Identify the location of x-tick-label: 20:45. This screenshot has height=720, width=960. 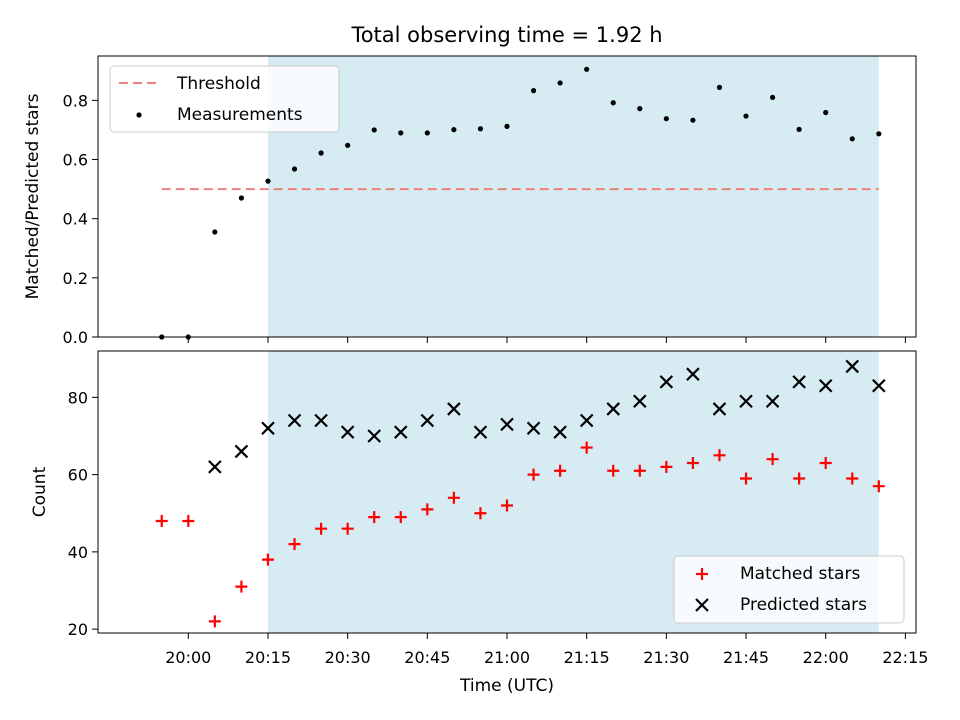
(427, 657).